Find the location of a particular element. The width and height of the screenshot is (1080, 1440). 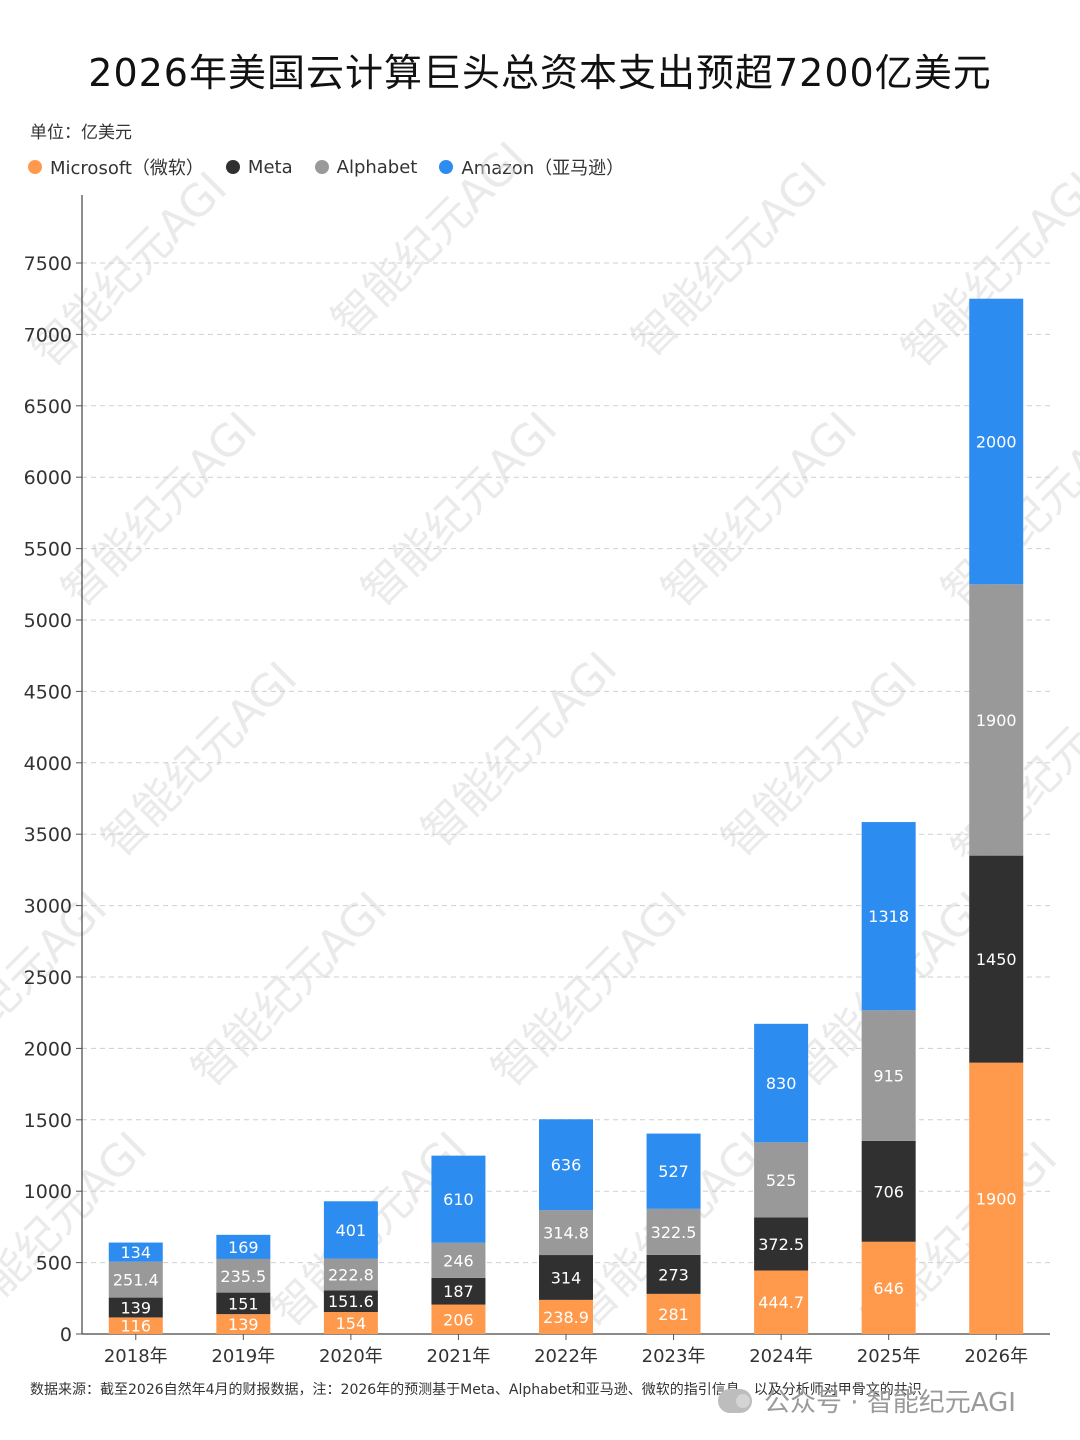

x-tick-label-4: 2022年 is located at coordinates (566, 1356).